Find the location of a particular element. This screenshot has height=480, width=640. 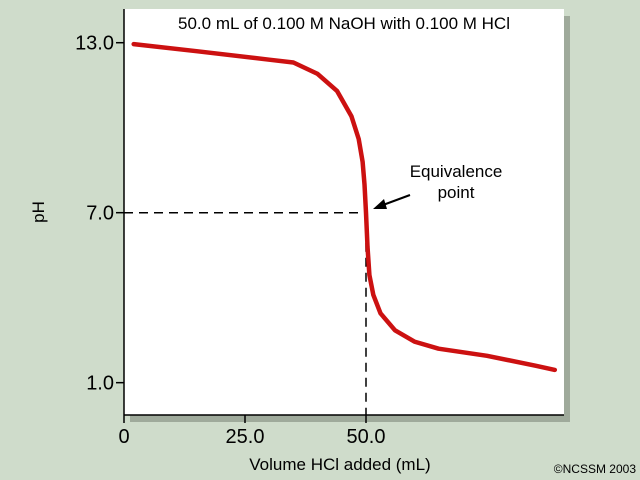

y-tick-label: 1.0 is located at coordinates (100, 384).